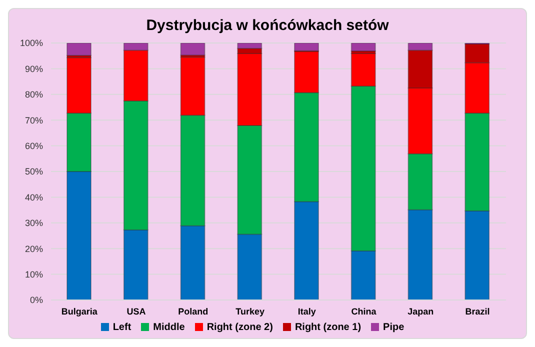 The image size is (535, 347). Describe the element at coordinates (193, 311) in the screenshot. I see `x-tick-label: Poland` at that location.